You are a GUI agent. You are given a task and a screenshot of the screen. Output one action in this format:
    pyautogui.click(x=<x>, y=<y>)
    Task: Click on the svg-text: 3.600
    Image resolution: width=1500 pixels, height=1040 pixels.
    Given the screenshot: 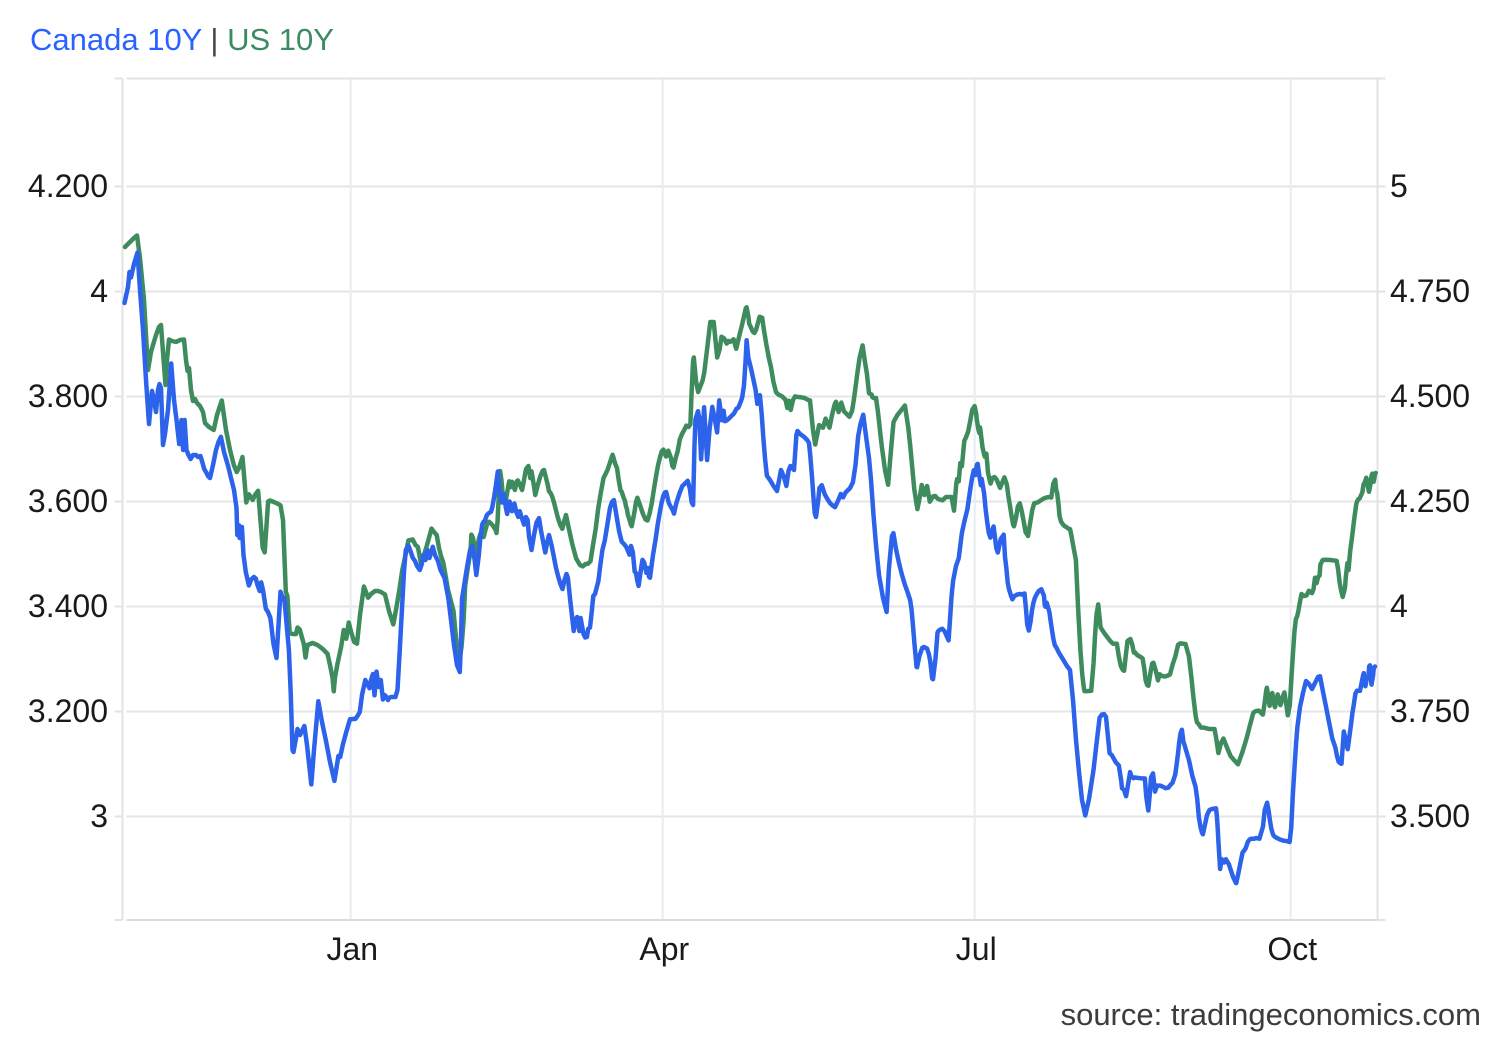 What is the action you would take?
    pyautogui.click(x=68, y=501)
    